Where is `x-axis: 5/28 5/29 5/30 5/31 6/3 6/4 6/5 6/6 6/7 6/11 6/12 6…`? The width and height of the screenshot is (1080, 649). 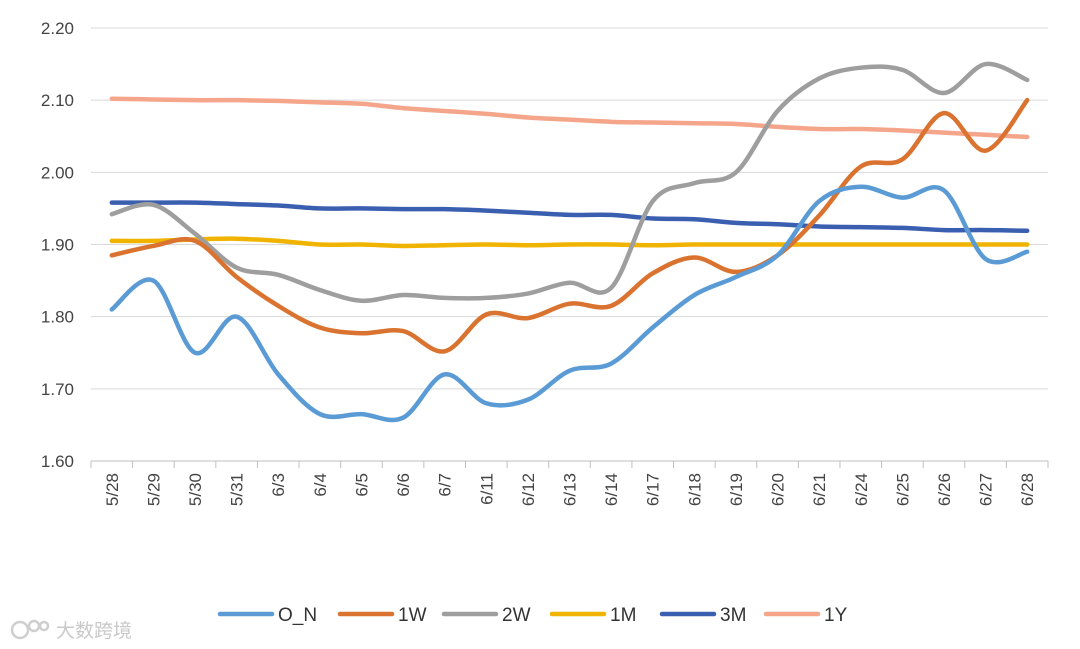
x-axis: 5/28 5/29 5/30 5/31 6/3 6/4 6/5 6/6 6/7 6/11 6/12 6… is located at coordinates (569, 483).